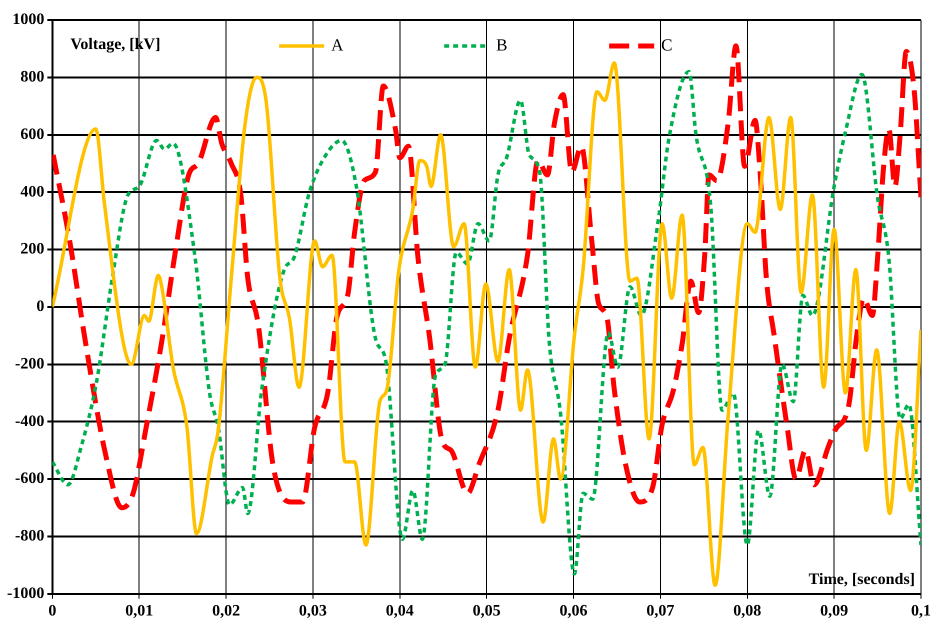 This screenshot has width=937, height=628. I want to click on legend-label: B, so click(502, 44).